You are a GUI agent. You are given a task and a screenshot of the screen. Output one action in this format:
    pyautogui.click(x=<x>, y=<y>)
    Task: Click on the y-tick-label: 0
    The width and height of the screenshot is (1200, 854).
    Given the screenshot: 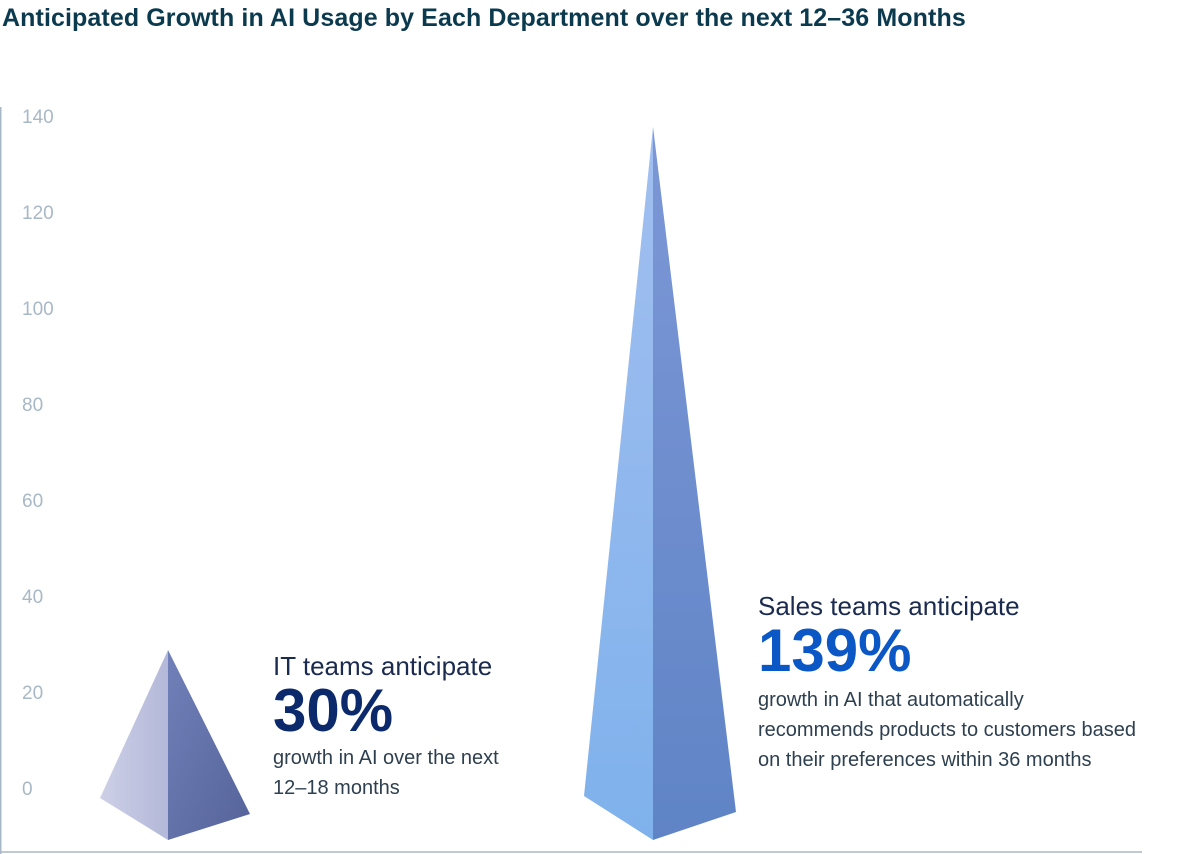 What is the action you would take?
    pyautogui.click(x=27, y=789)
    